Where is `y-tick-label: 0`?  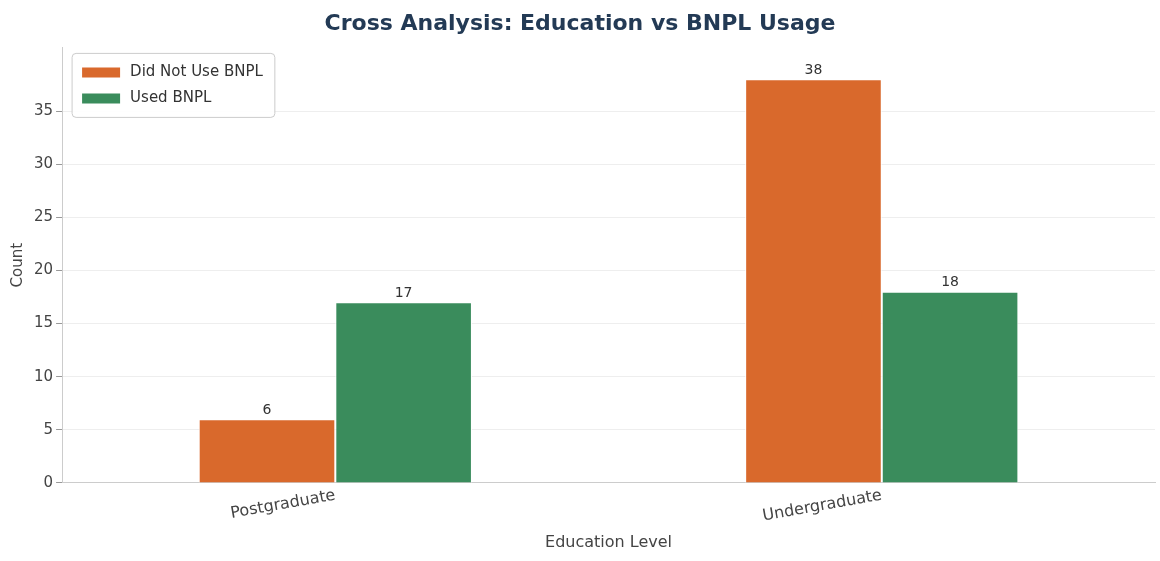
y-tick-label: 0 is located at coordinates (48, 481).